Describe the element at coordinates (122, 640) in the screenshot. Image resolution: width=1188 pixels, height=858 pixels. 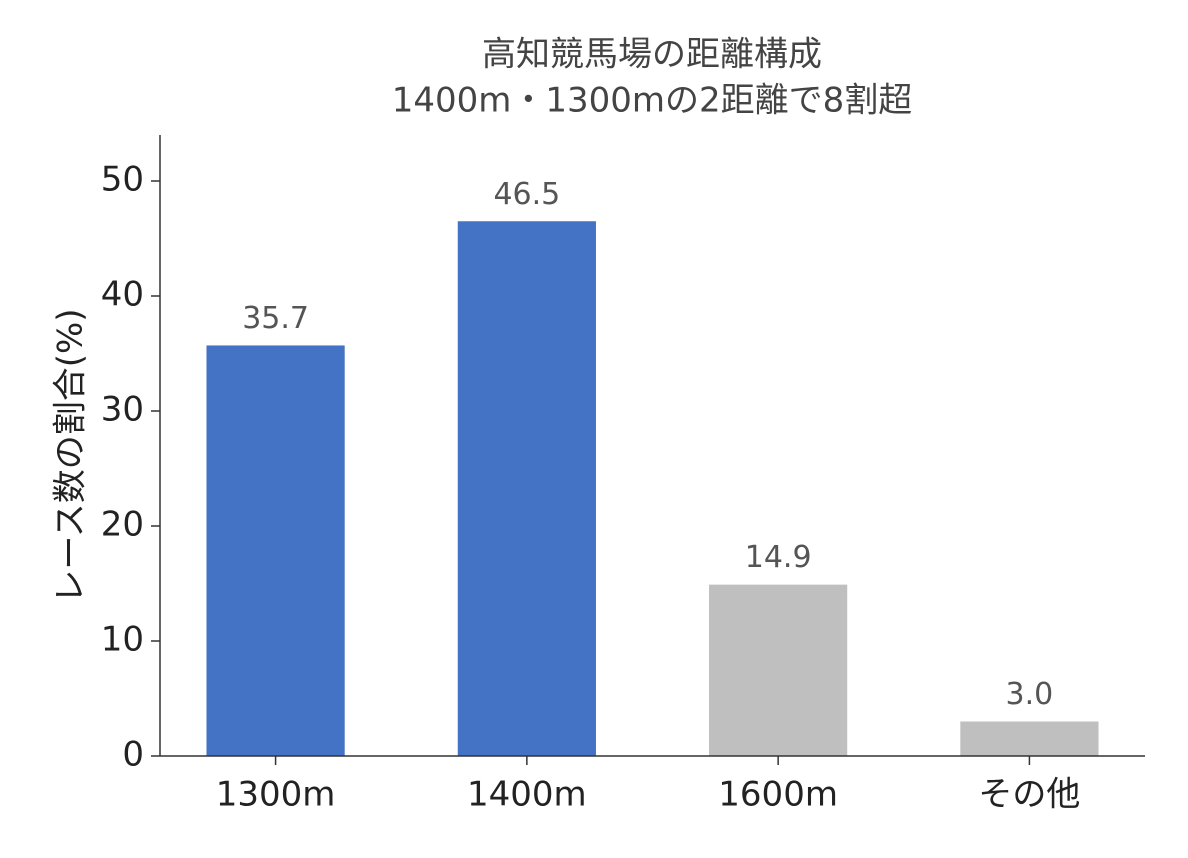
I see `y-tick-label: 10` at that location.